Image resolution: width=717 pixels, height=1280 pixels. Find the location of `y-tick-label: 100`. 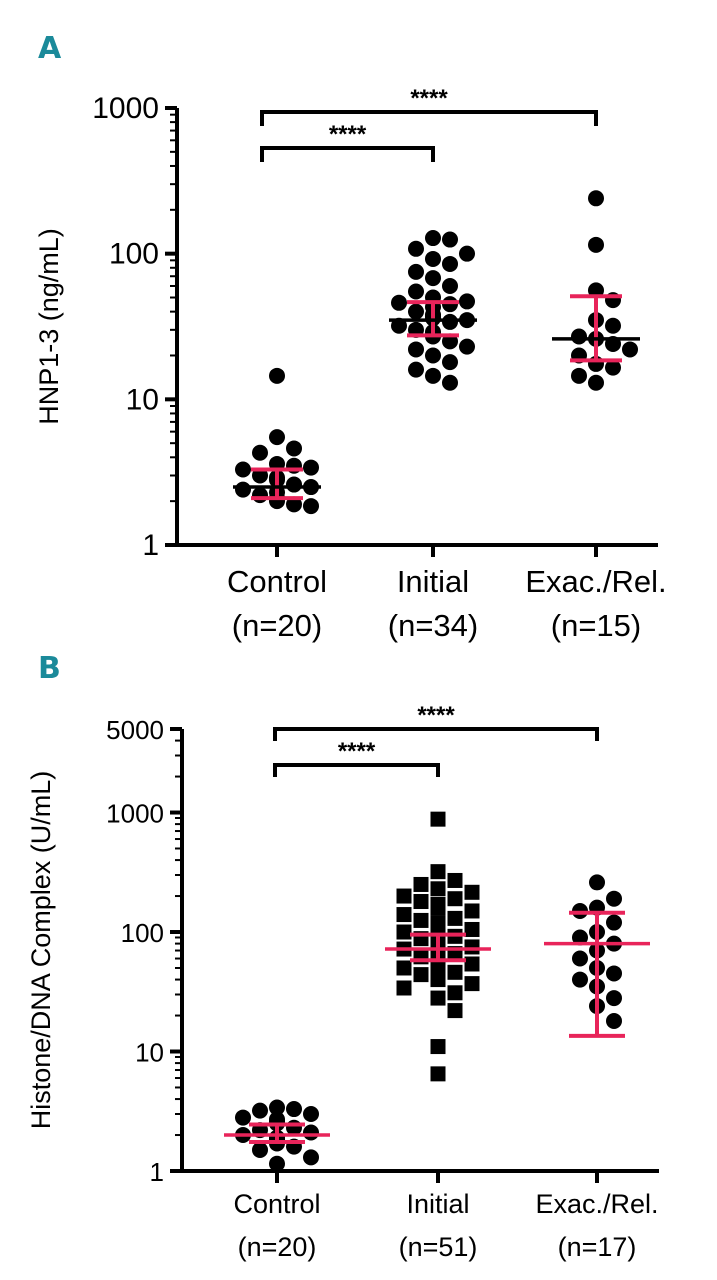

y-tick-label: 100 is located at coordinates (134, 254).